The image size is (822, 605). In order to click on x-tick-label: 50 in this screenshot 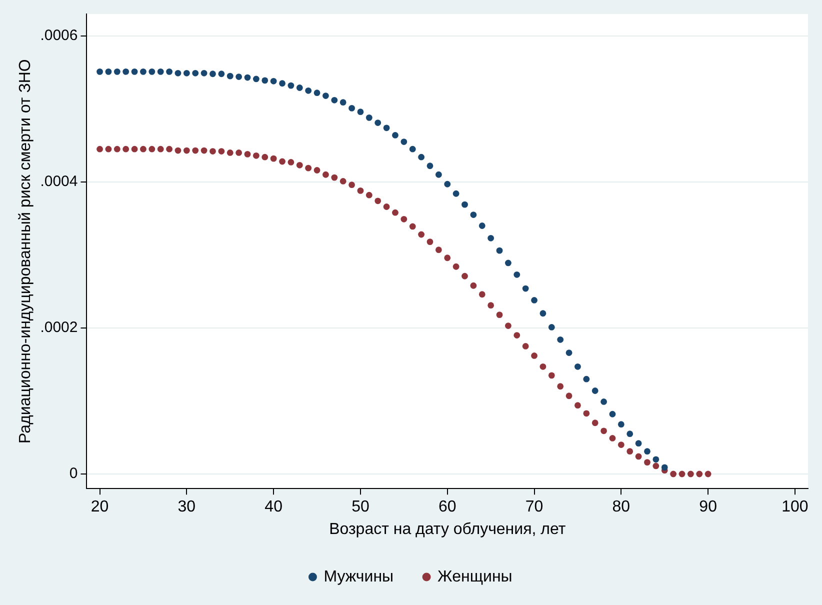, I will do `click(361, 507)`.